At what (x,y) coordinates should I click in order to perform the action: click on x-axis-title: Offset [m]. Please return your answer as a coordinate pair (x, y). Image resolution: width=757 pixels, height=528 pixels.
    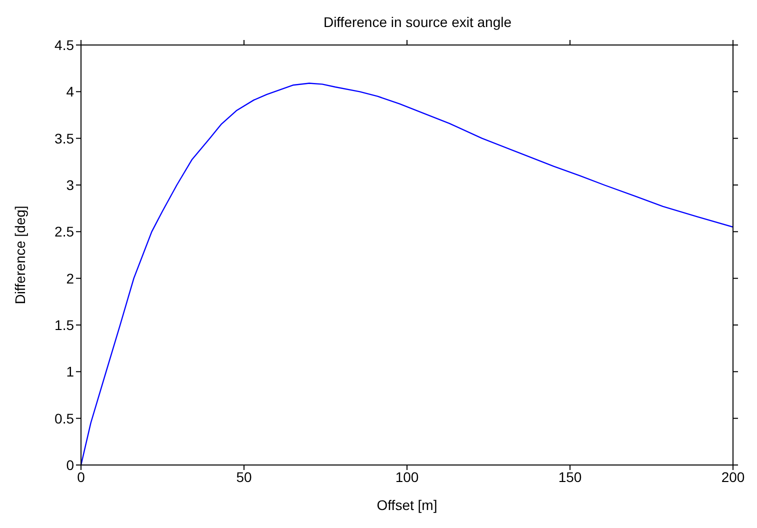
    Looking at the image, I should click on (407, 505).